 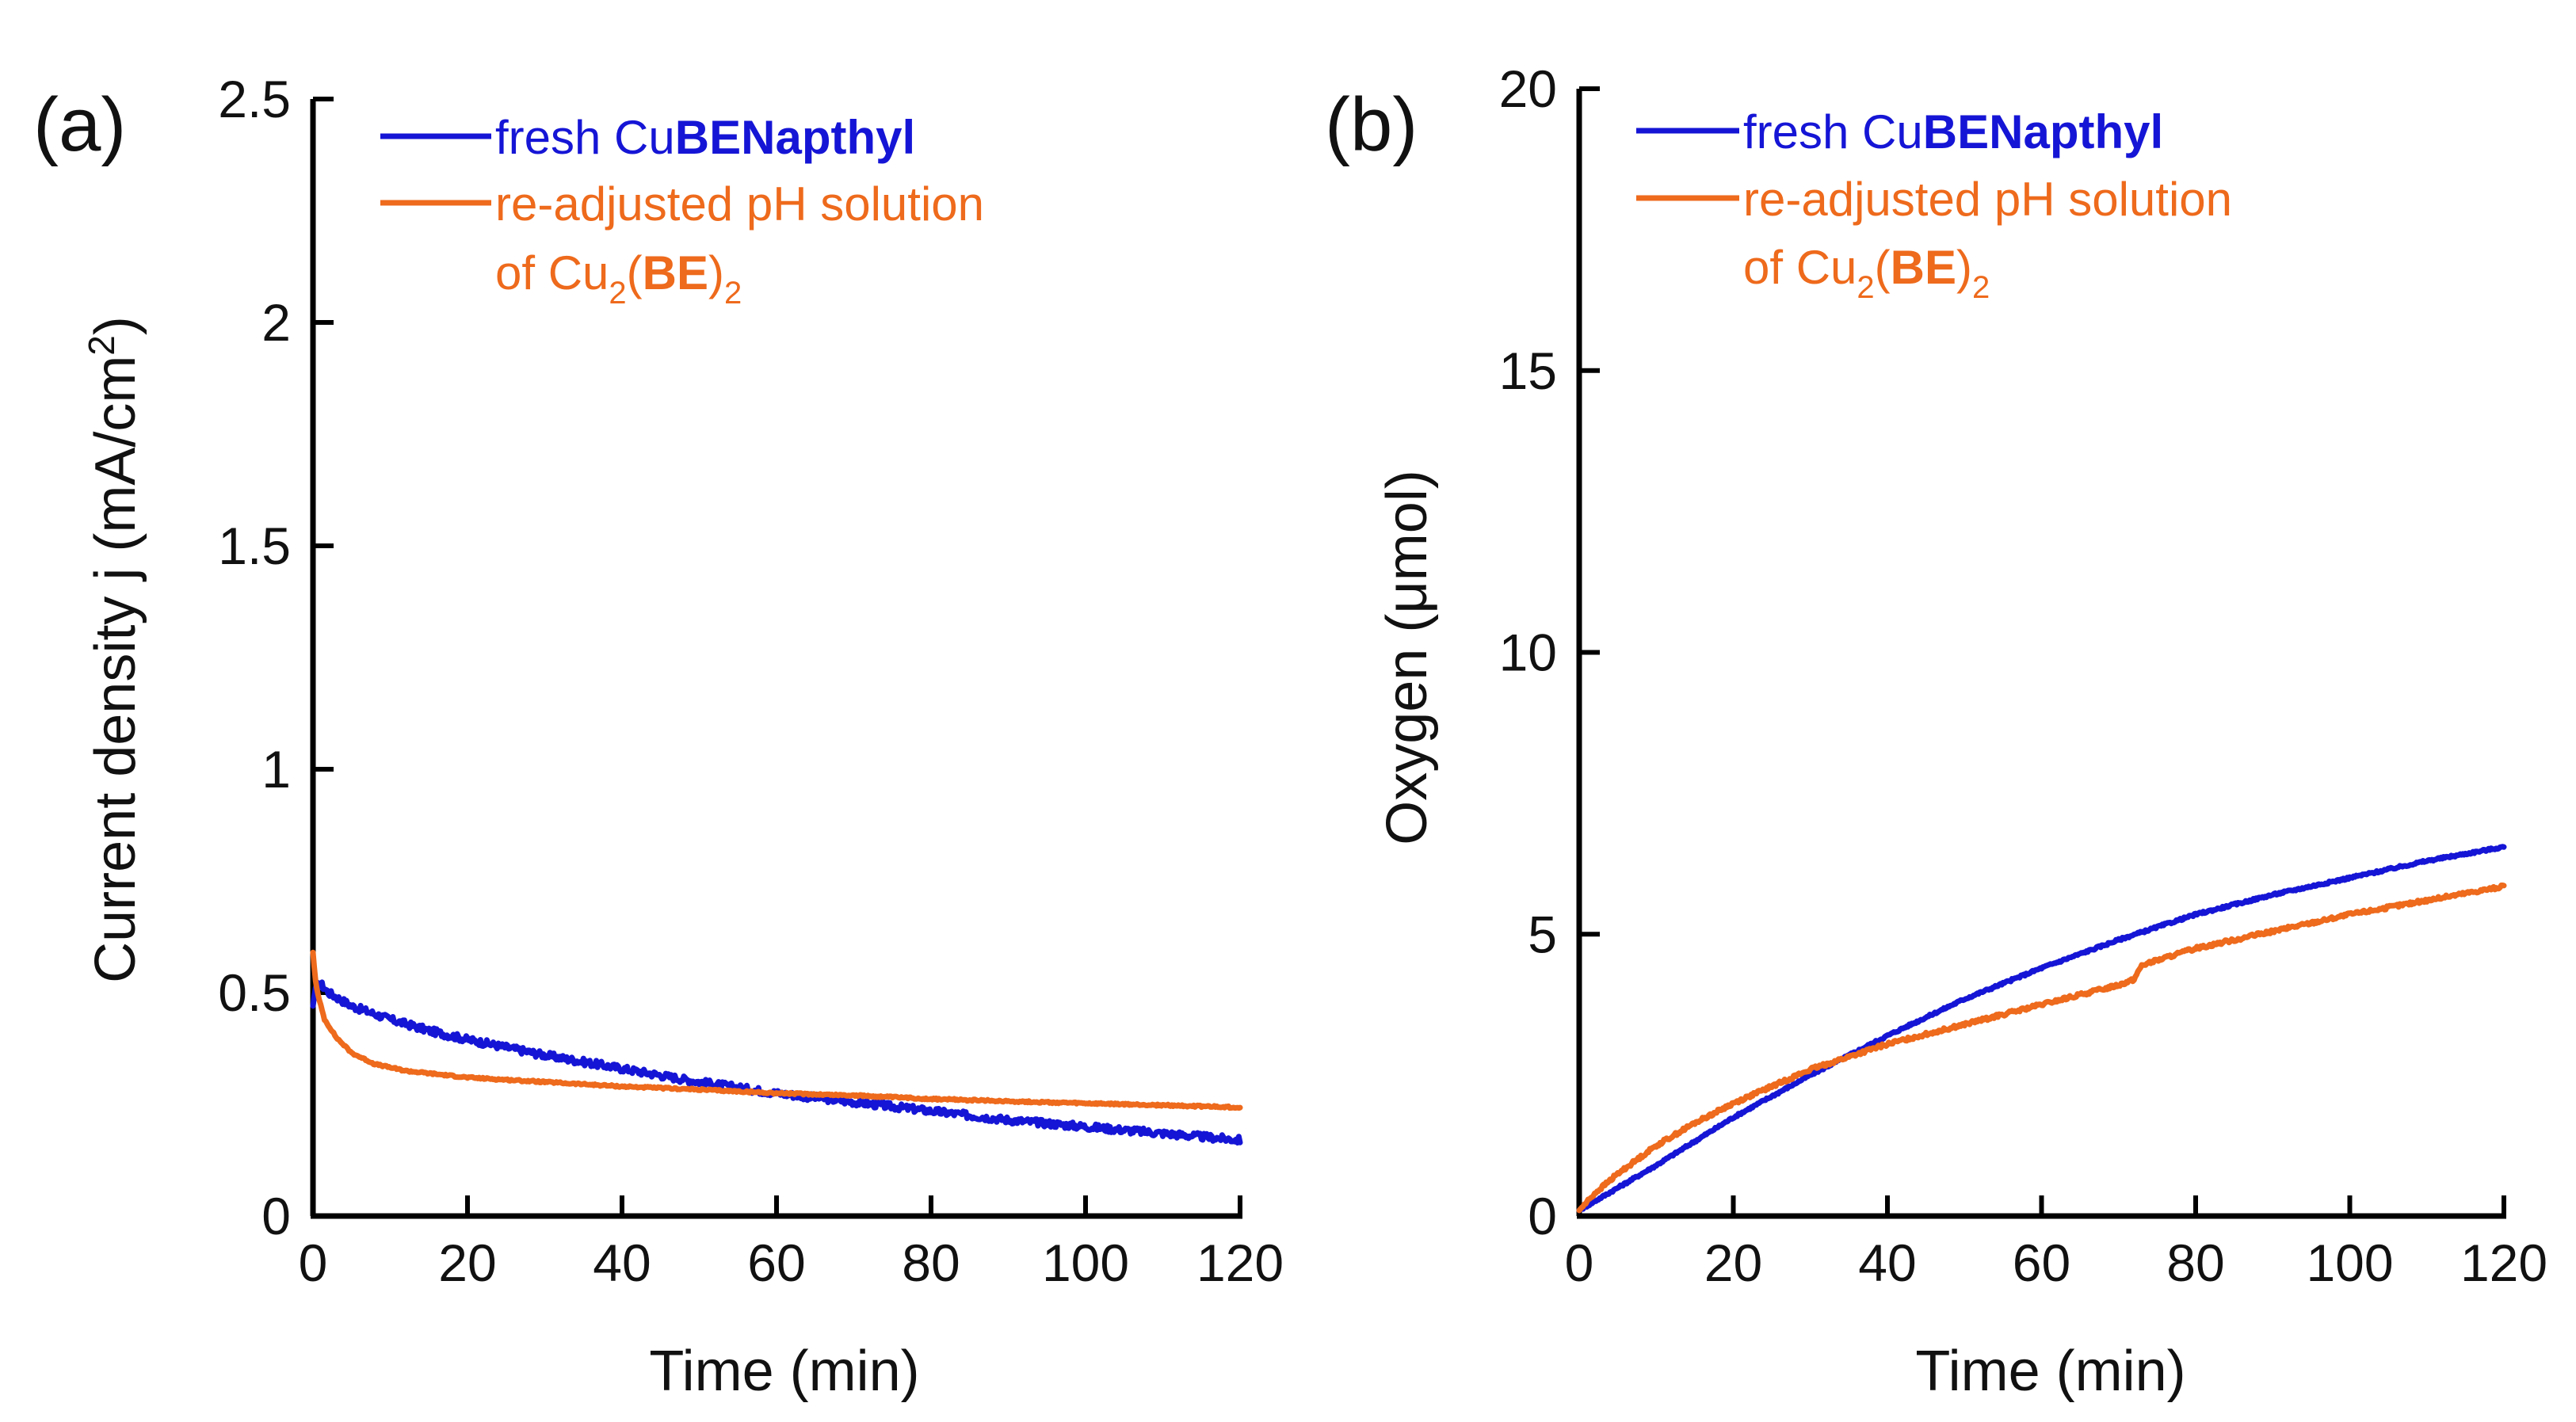 What do you see at coordinates (1542, 1216) in the screenshot?
I see `panel-b-y-tick-label: 0` at bounding box center [1542, 1216].